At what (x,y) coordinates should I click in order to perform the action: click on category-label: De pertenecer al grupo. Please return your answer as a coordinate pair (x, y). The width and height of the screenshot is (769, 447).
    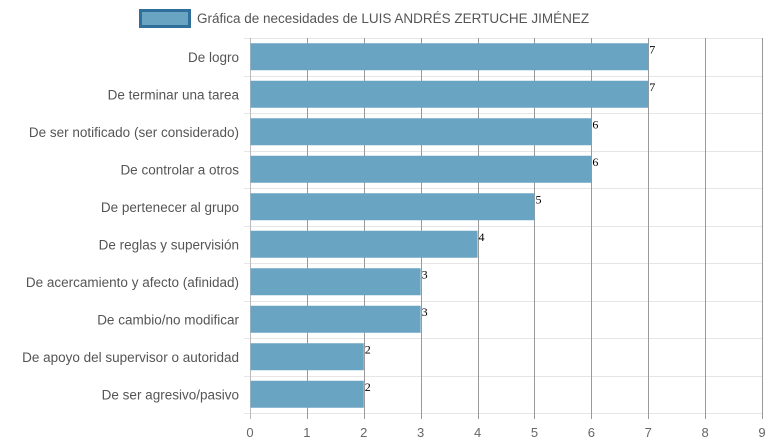
    Looking at the image, I should click on (170, 207).